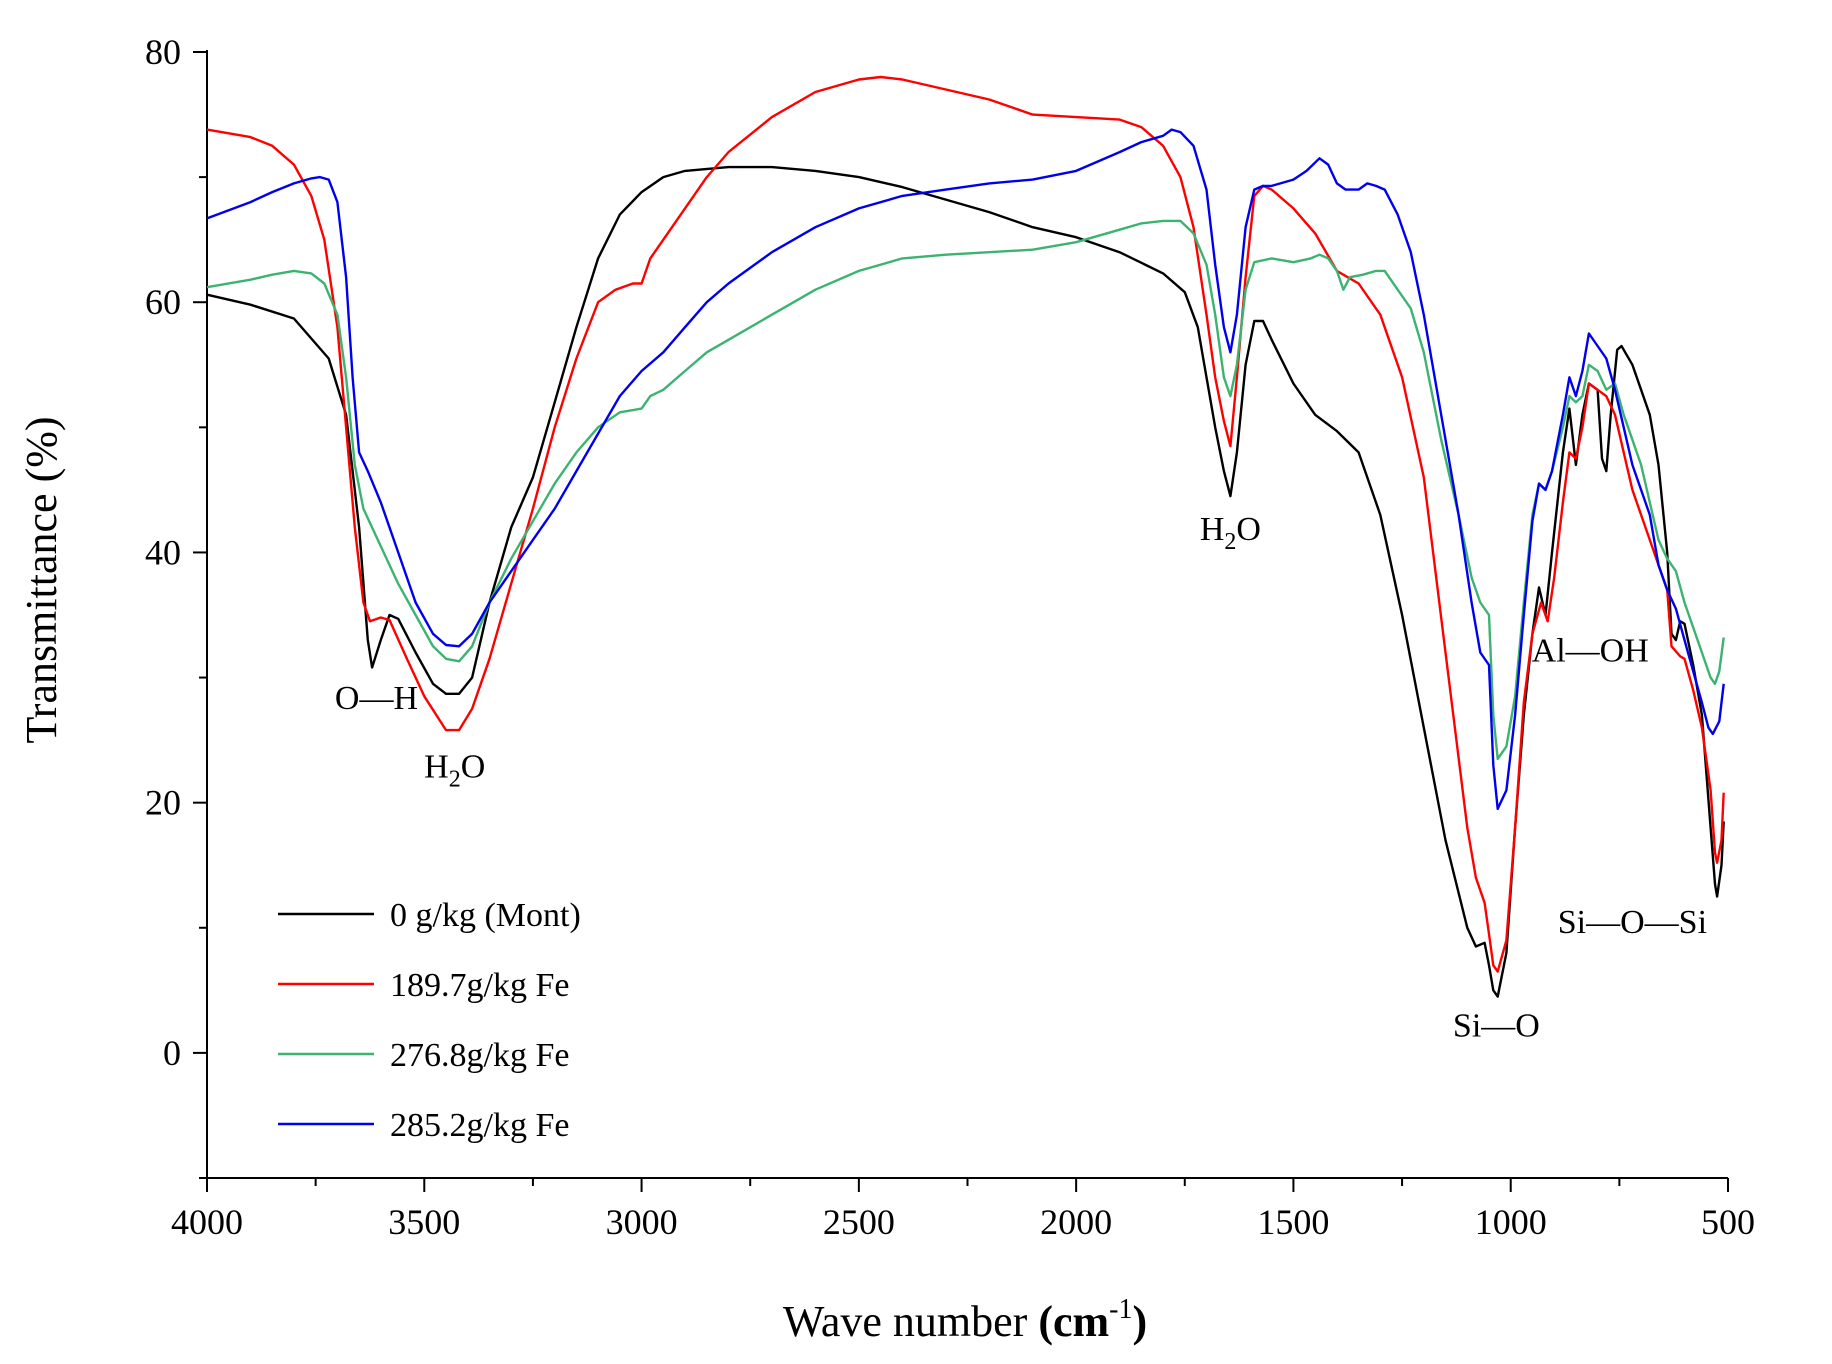  I want to click on x-axis-title-close: ), so click(1140, 1321).